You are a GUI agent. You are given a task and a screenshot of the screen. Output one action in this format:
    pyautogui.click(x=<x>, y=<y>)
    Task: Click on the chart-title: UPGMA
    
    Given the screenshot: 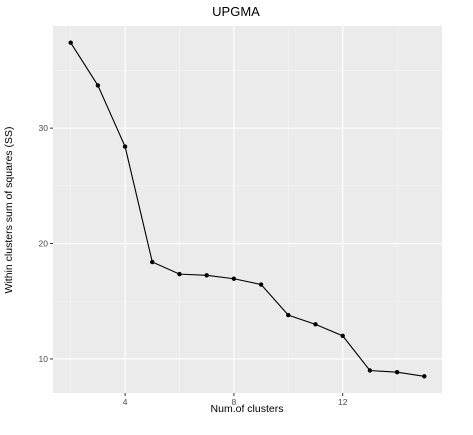 What is the action you would take?
    pyautogui.click(x=236, y=11)
    